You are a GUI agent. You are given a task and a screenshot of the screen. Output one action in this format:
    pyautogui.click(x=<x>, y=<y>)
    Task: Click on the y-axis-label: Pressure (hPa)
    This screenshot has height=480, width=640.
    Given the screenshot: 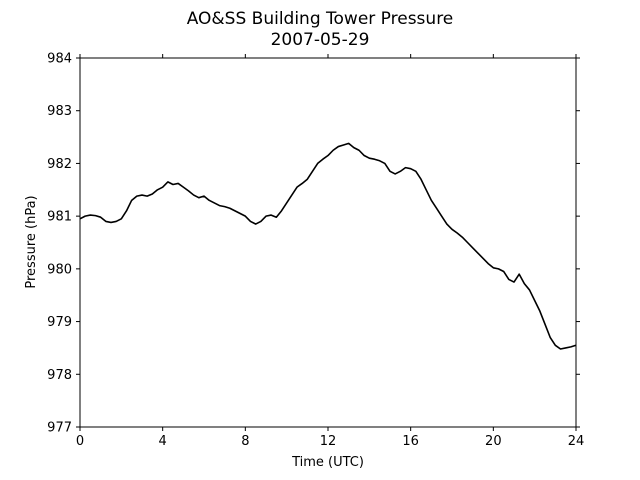 What is the action you would take?
    pyautogui.click(x=31, y=241)
    